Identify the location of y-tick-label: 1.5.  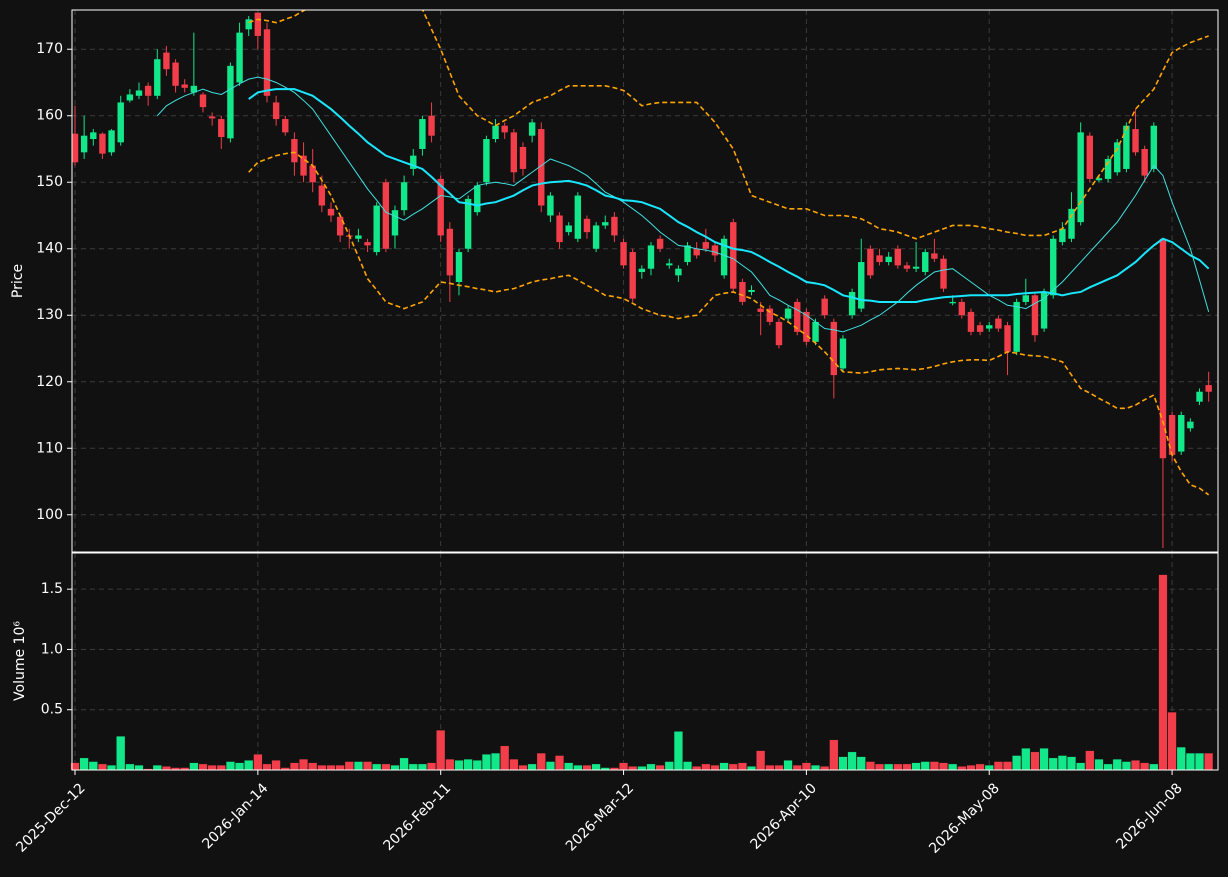
(52, 589).